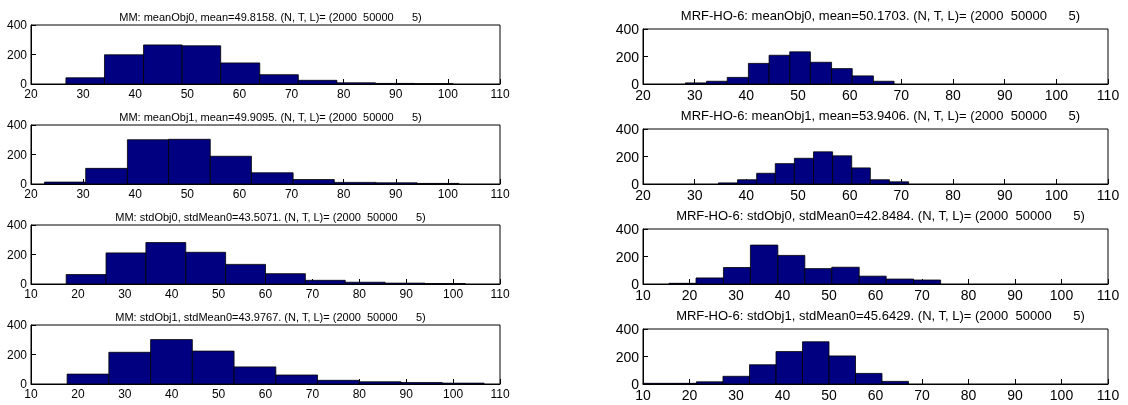  What do you see at coordinates (880, 115) in the screenshot?
I see `chart-title: MRF-HO-6: meanObj1, mean=53.9406. (N, T, L)= (2000 50000 5)` at bounding box center [880, 115].